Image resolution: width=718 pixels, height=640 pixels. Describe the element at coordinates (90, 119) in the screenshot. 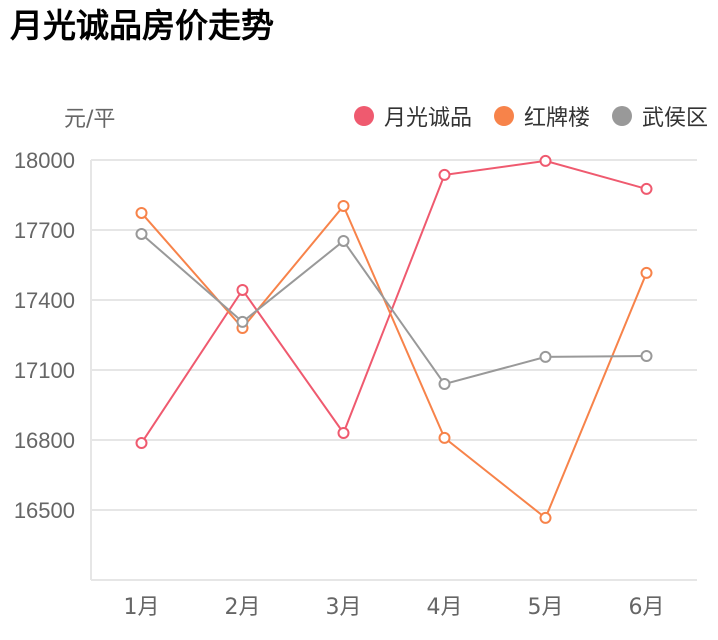

I see `y-axis-unit-label: 元/平` at that location.